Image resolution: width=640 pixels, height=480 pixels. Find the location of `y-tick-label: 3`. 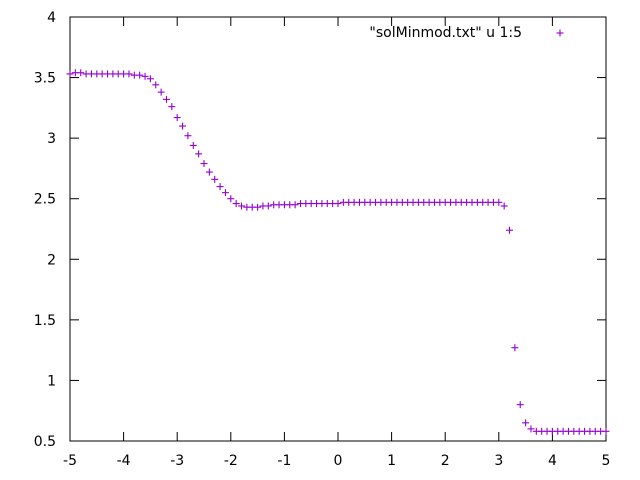

y-tick-label: 3 is located at coordinates (51, 139).